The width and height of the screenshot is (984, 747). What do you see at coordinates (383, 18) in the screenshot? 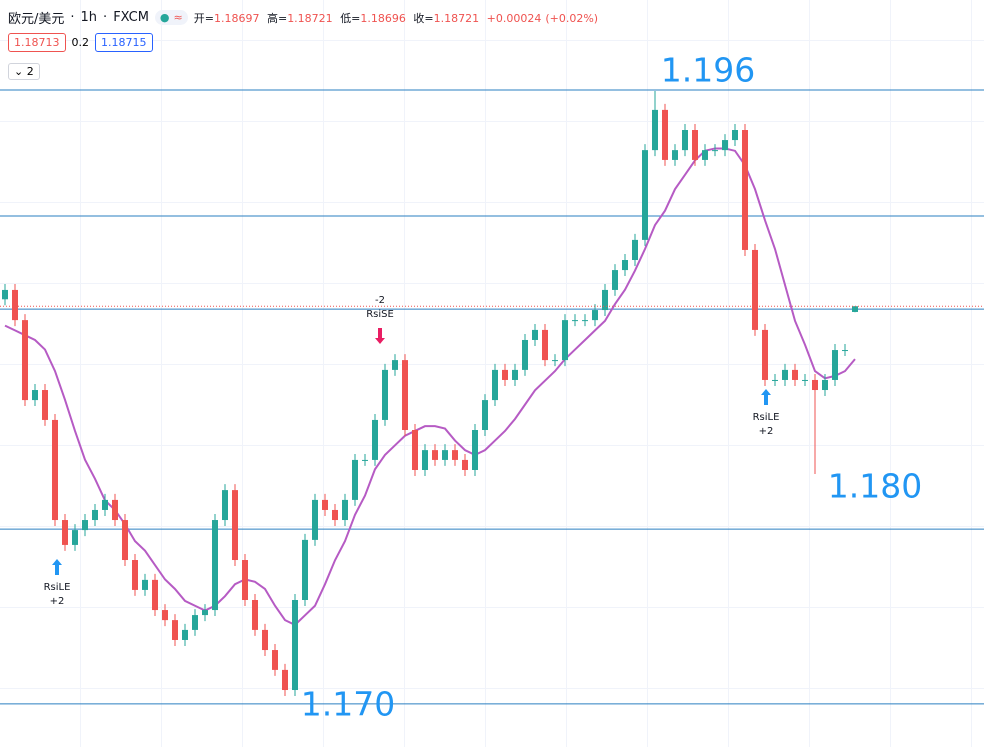
I see `ohlc-value: 1.18696` at bounding box center [383, 18].